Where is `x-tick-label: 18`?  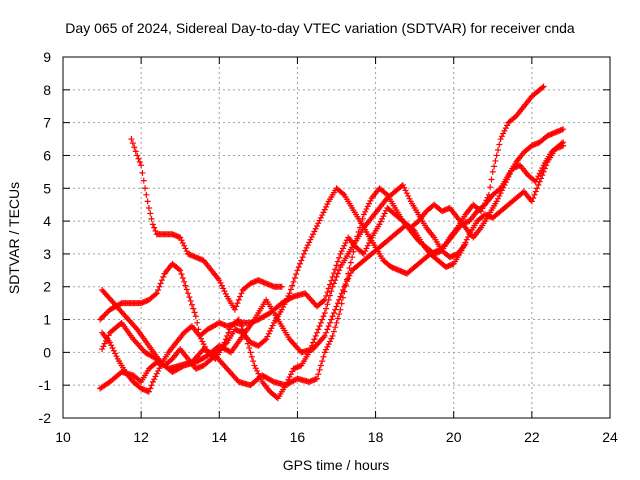 x-tick-label: 18 is located at coordinates (376, 437).